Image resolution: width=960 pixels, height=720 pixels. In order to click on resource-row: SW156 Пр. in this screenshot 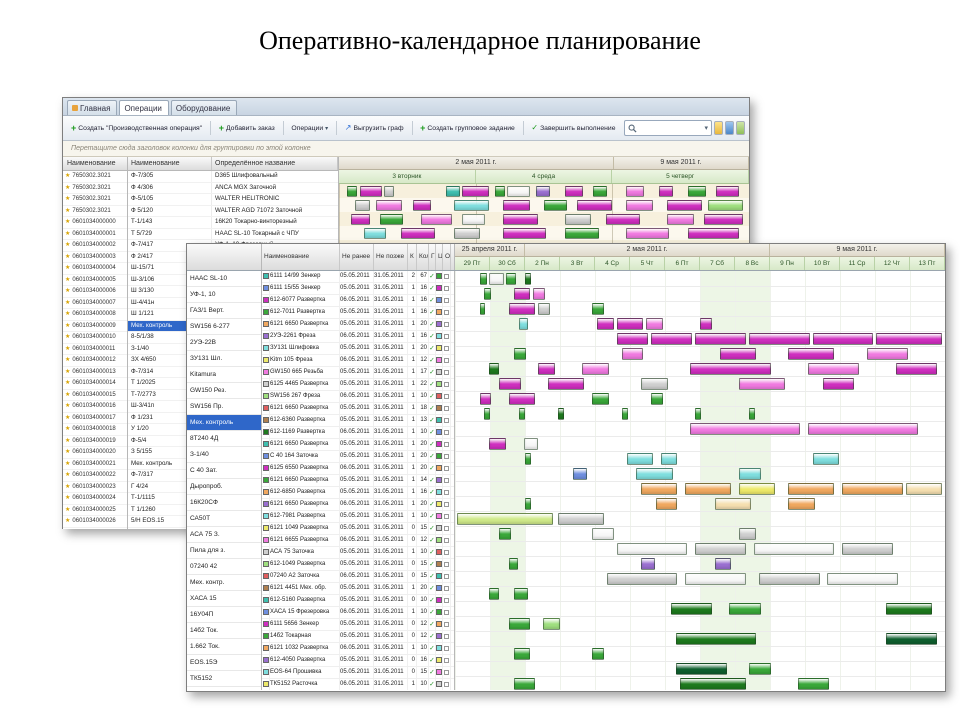, I will do `click(224, 407)`.